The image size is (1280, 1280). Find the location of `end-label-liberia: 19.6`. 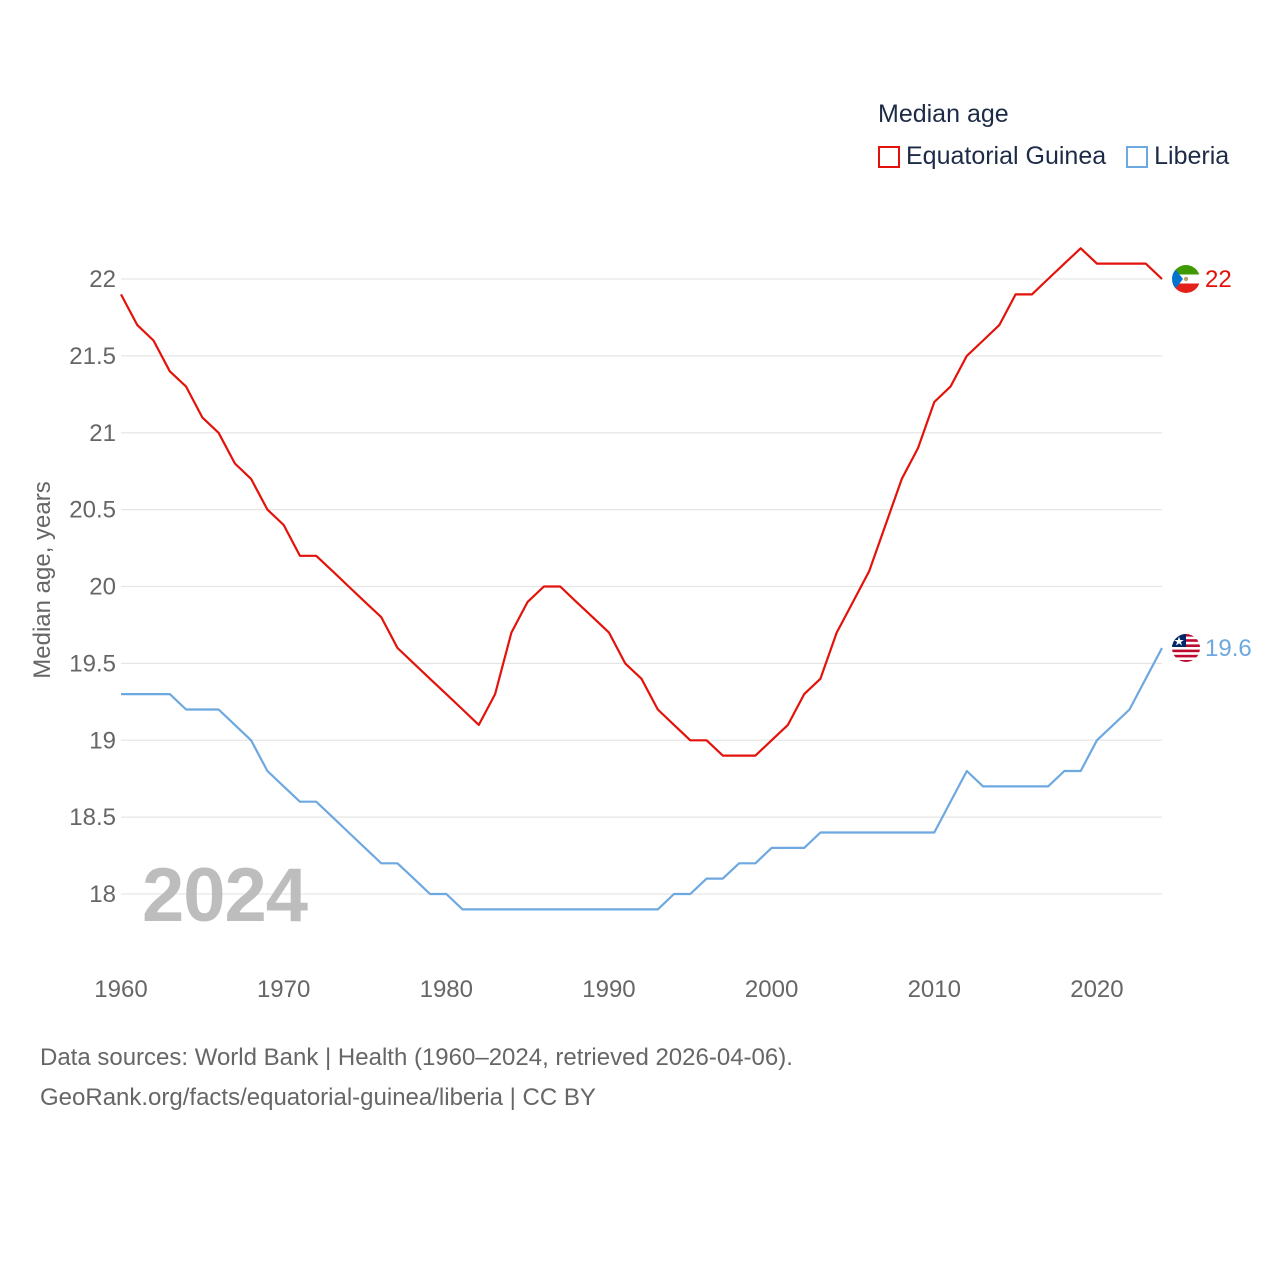

end-label-liberia: 19.6 is located at coordinates (1228, 648).